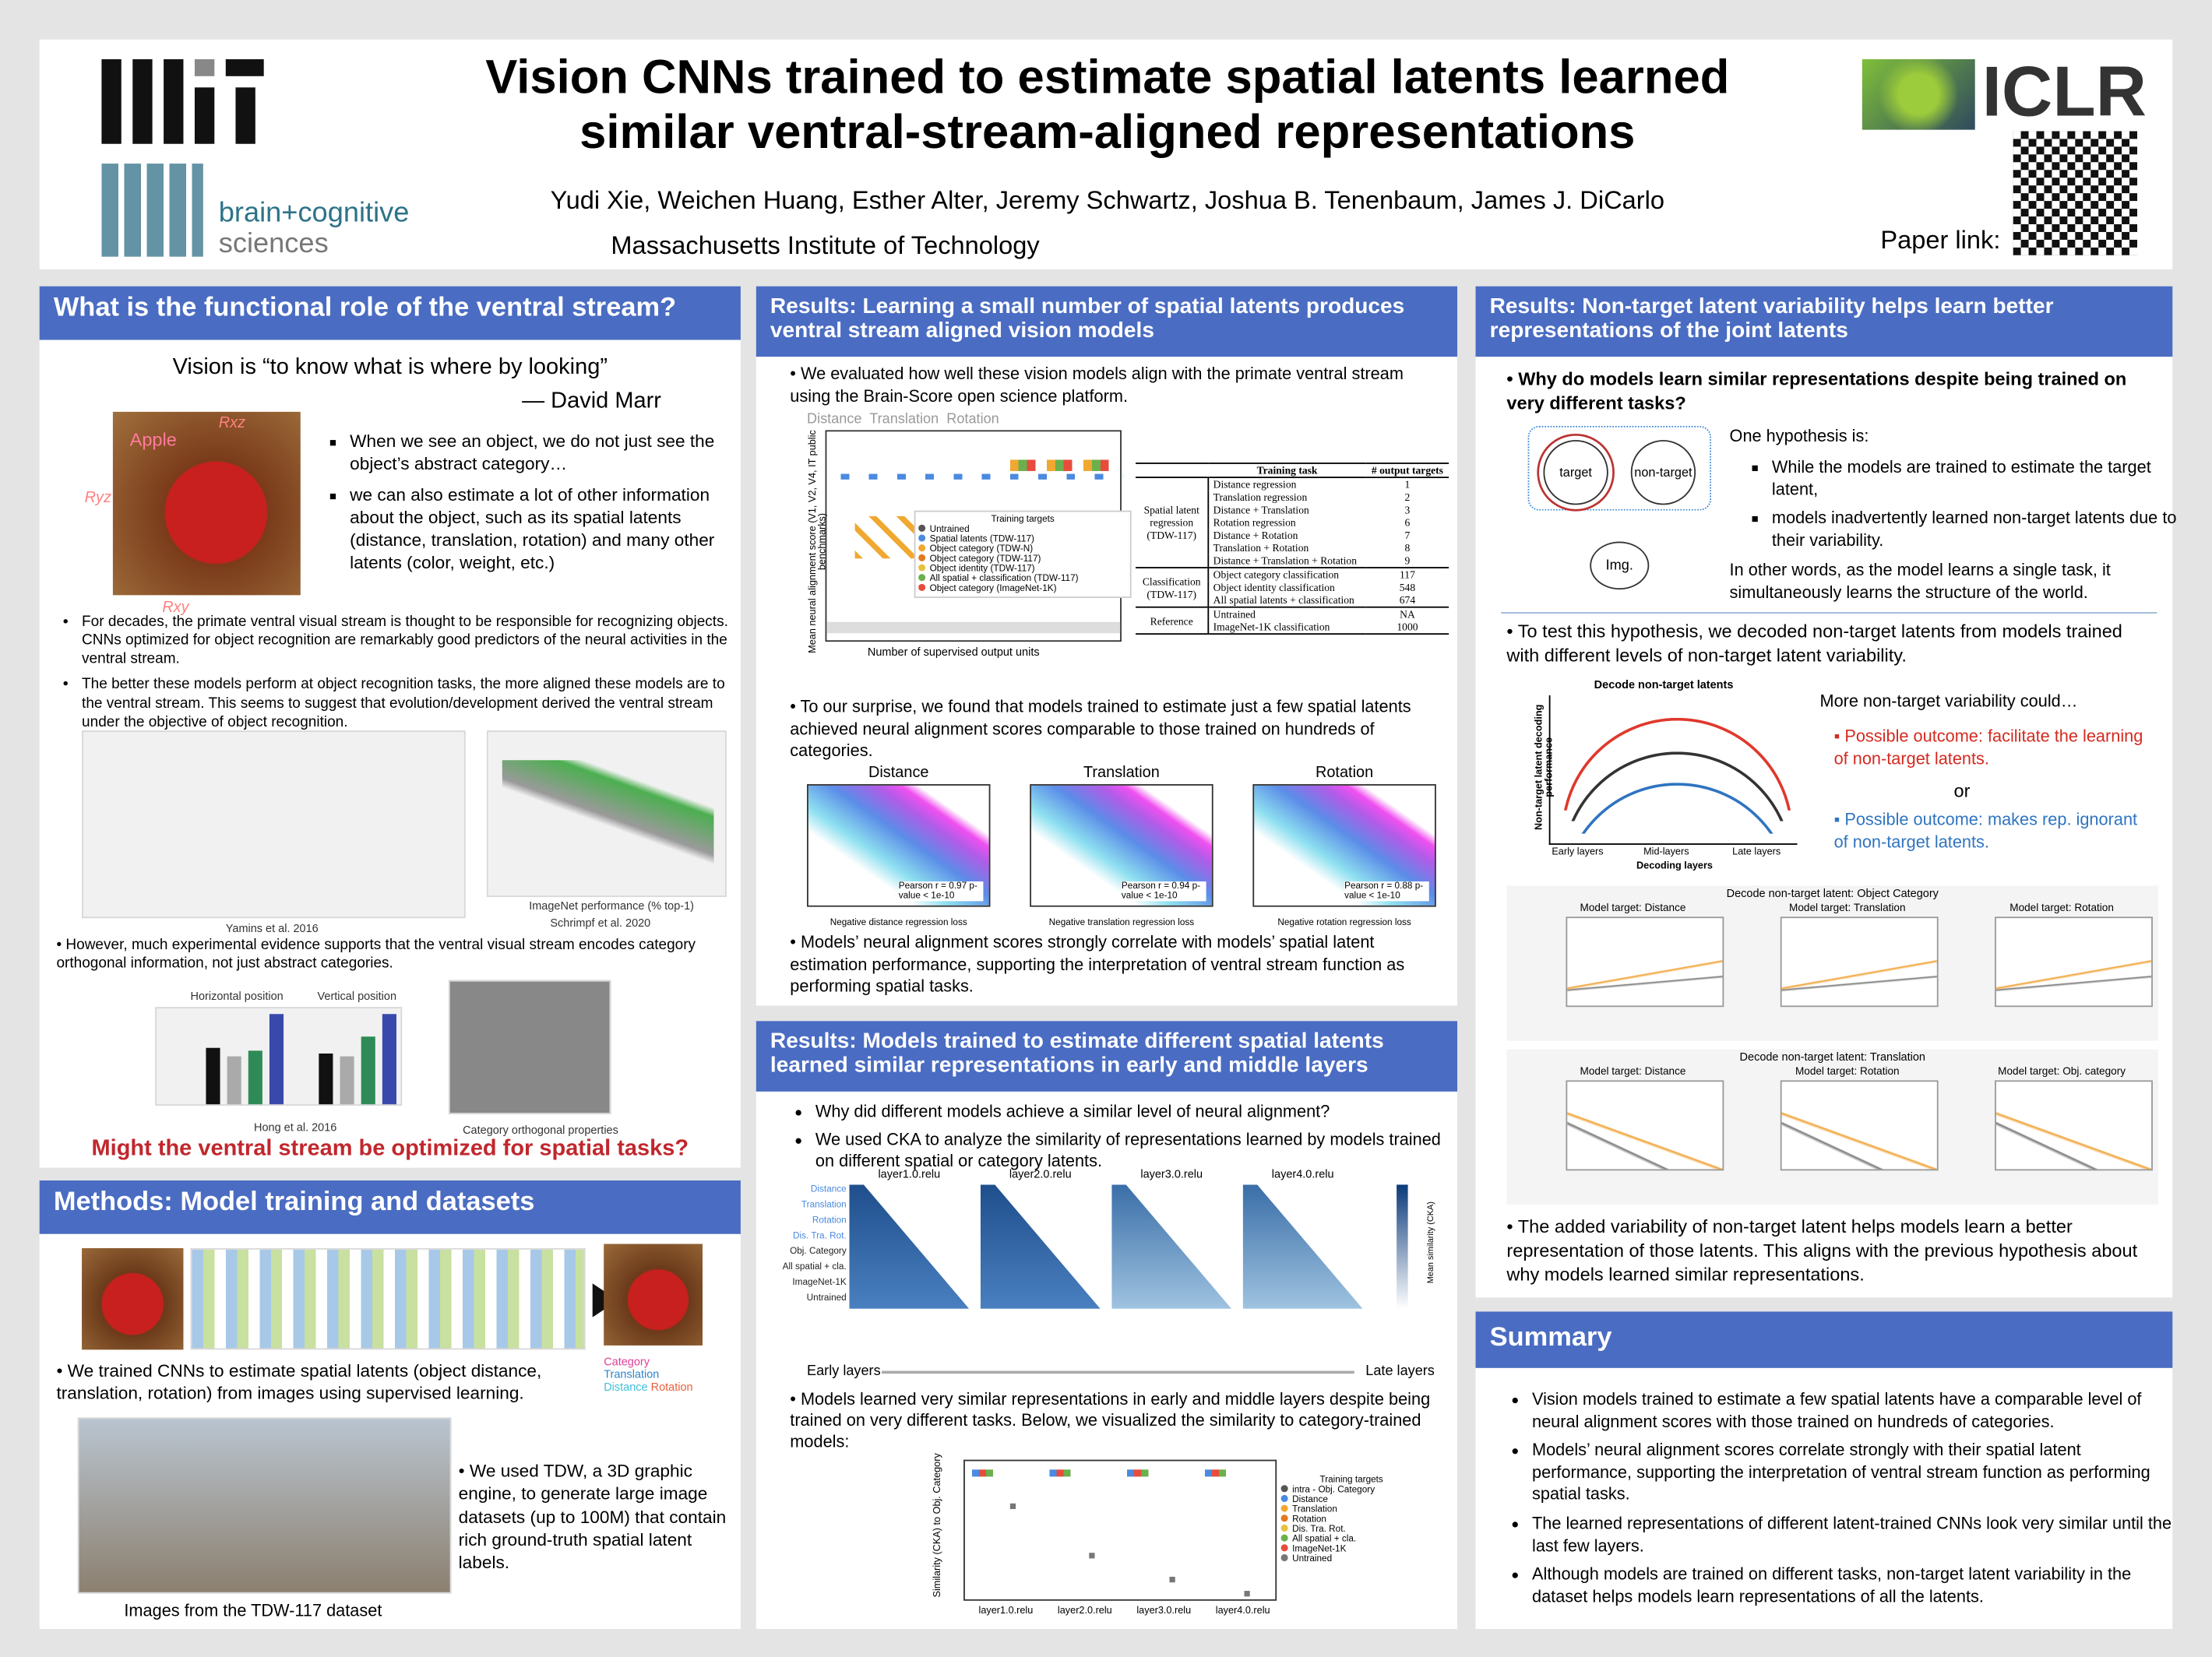 The image size is (2212, 1657). Describe the element at coordinates (1324, 1539) in the screenshot. I see `legend-label: All spatial + cla.` at that location.